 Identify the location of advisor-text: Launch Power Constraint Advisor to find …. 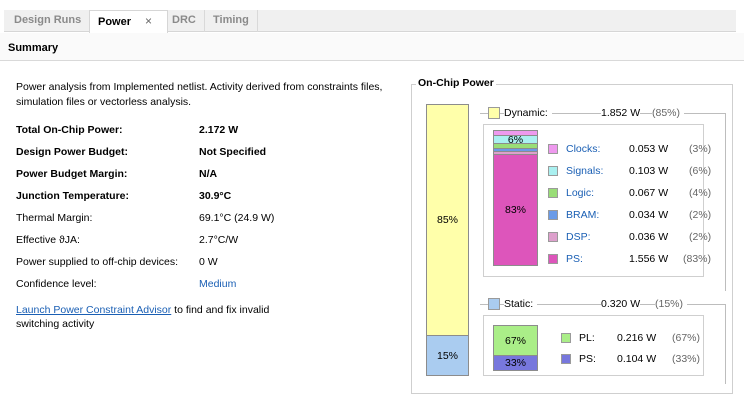
(146, 317).